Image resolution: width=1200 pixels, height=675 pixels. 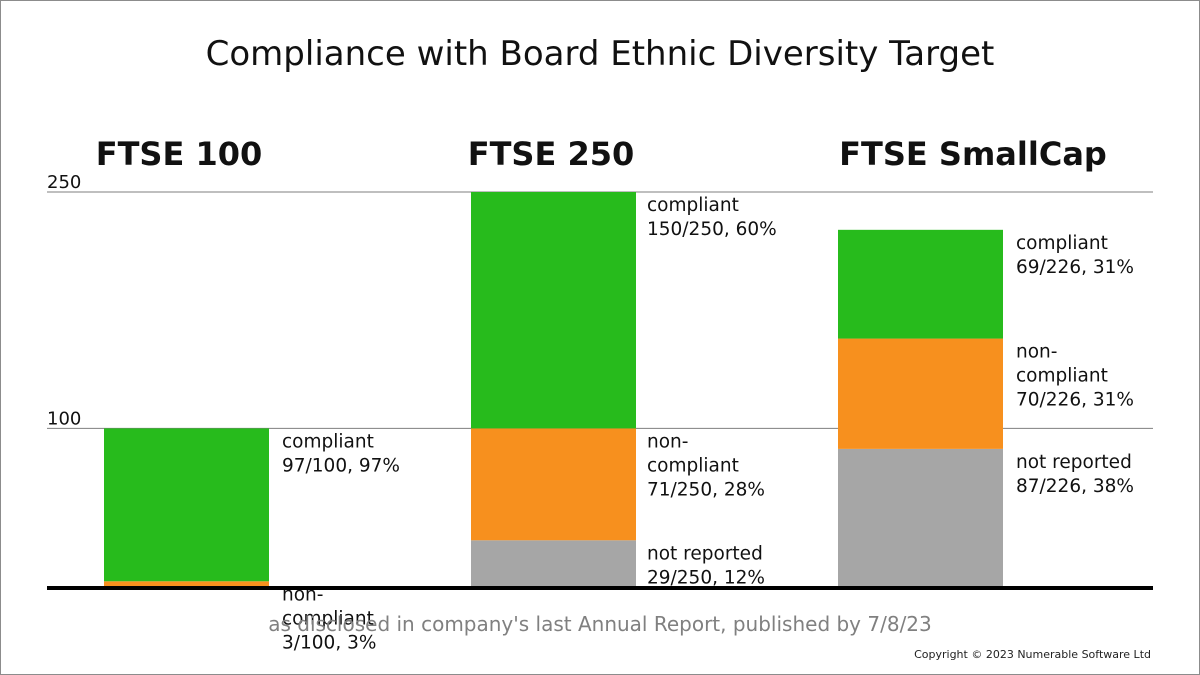 What do you see at coordinates (64, 300) in the screenshot?
I see `y-axis-ticks: 250 100` at bounding box center [64, 300].